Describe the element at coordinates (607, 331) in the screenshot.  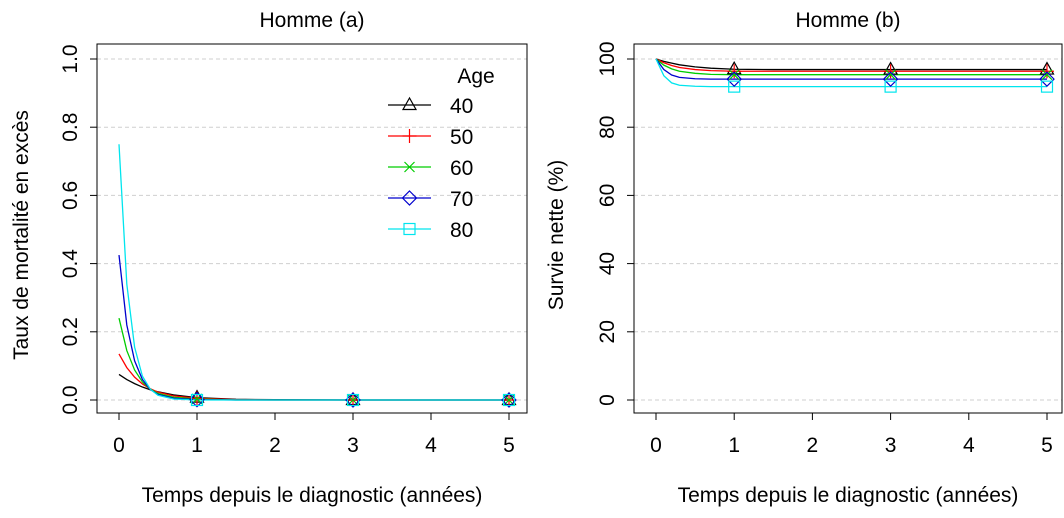
I see `y-tick-label: 20` at that location.